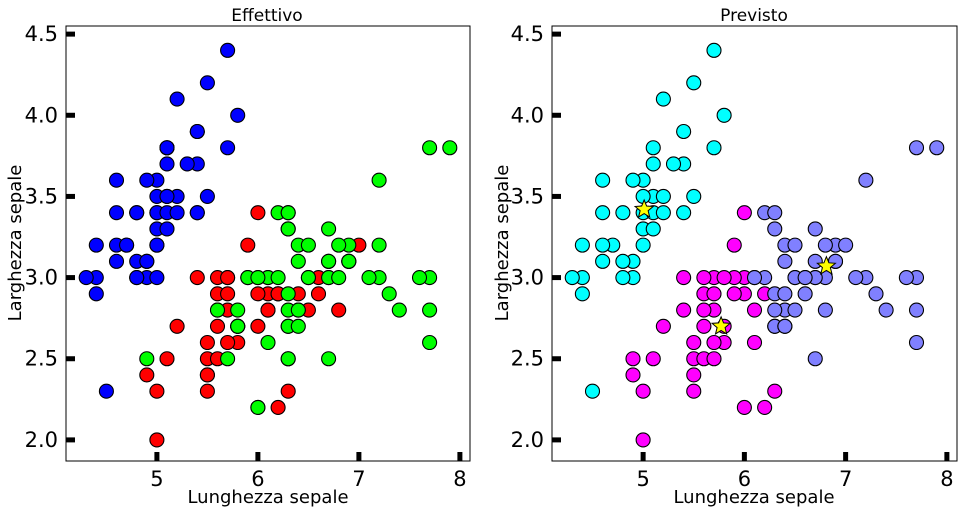  What do you see at coordinates (721, 325) in the screenshot?
I see `centroid-star` at bounding box center [721, 325].